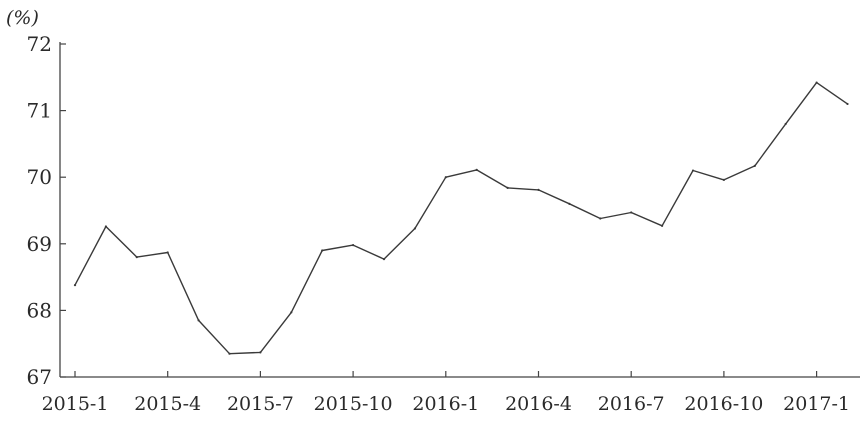  Describe the element at coordinates (167, 404) in the screenshot. I see `x-tick-label: 2015-4` at that location.